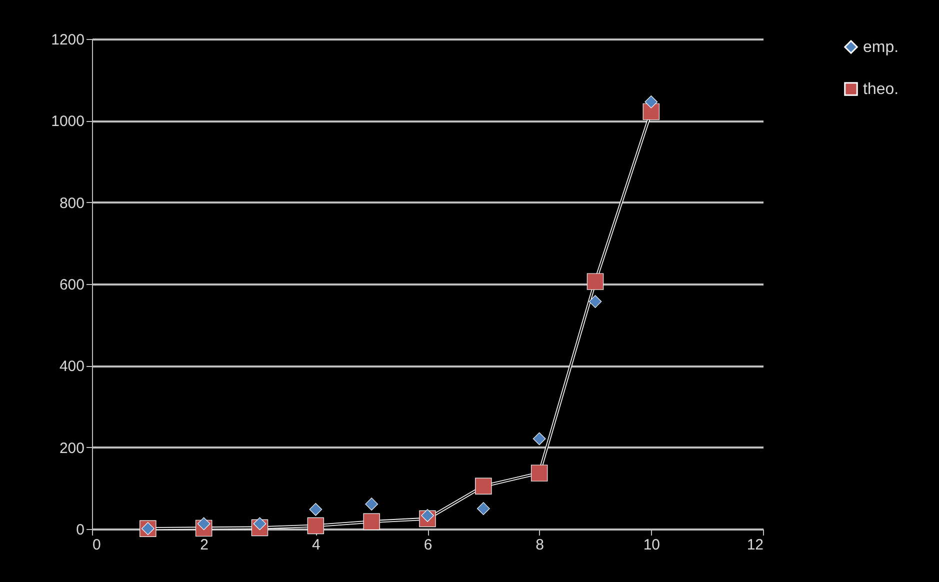 Image resolution: width=939 pixels, height=582 pixels. I want to click on legend-label: emp., so click(881, 47).